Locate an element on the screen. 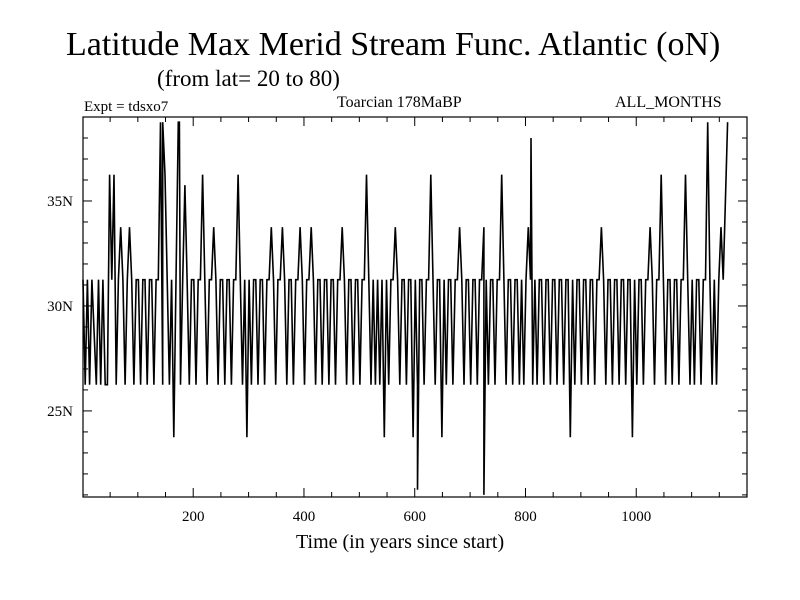 The width and height of the screenshot is (800, 600). y-tick-label: 30N is located at coordinates (60, 307).